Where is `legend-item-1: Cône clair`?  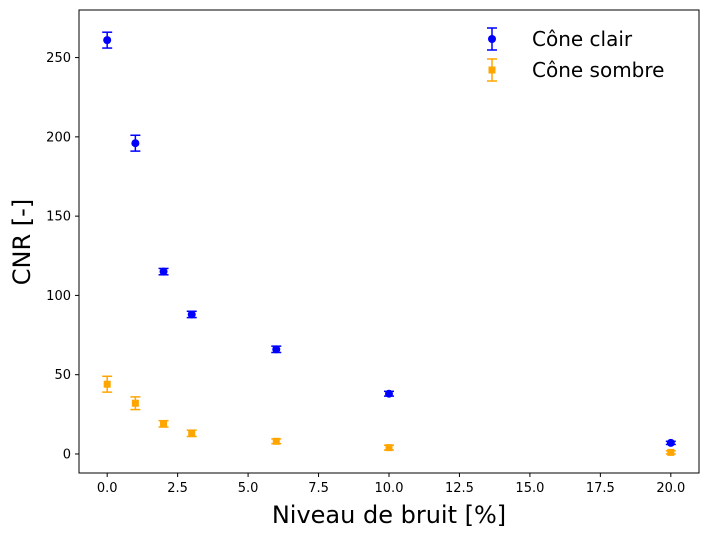
legend-item-1: Cône clair is located at coordinates (560, 39).